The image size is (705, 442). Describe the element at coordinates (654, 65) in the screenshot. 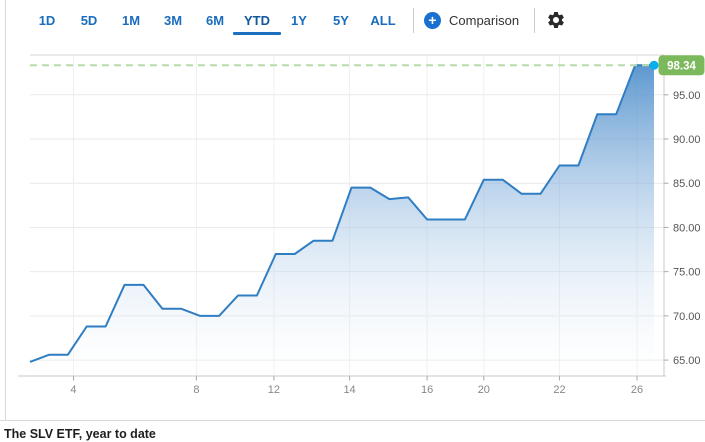

I see `last-price-dot` at that location.